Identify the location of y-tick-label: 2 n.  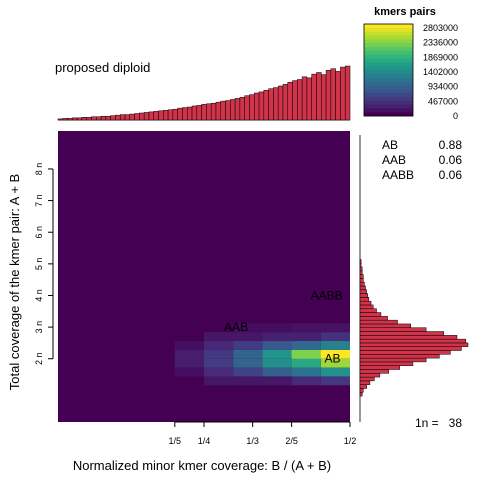
(39, 358).